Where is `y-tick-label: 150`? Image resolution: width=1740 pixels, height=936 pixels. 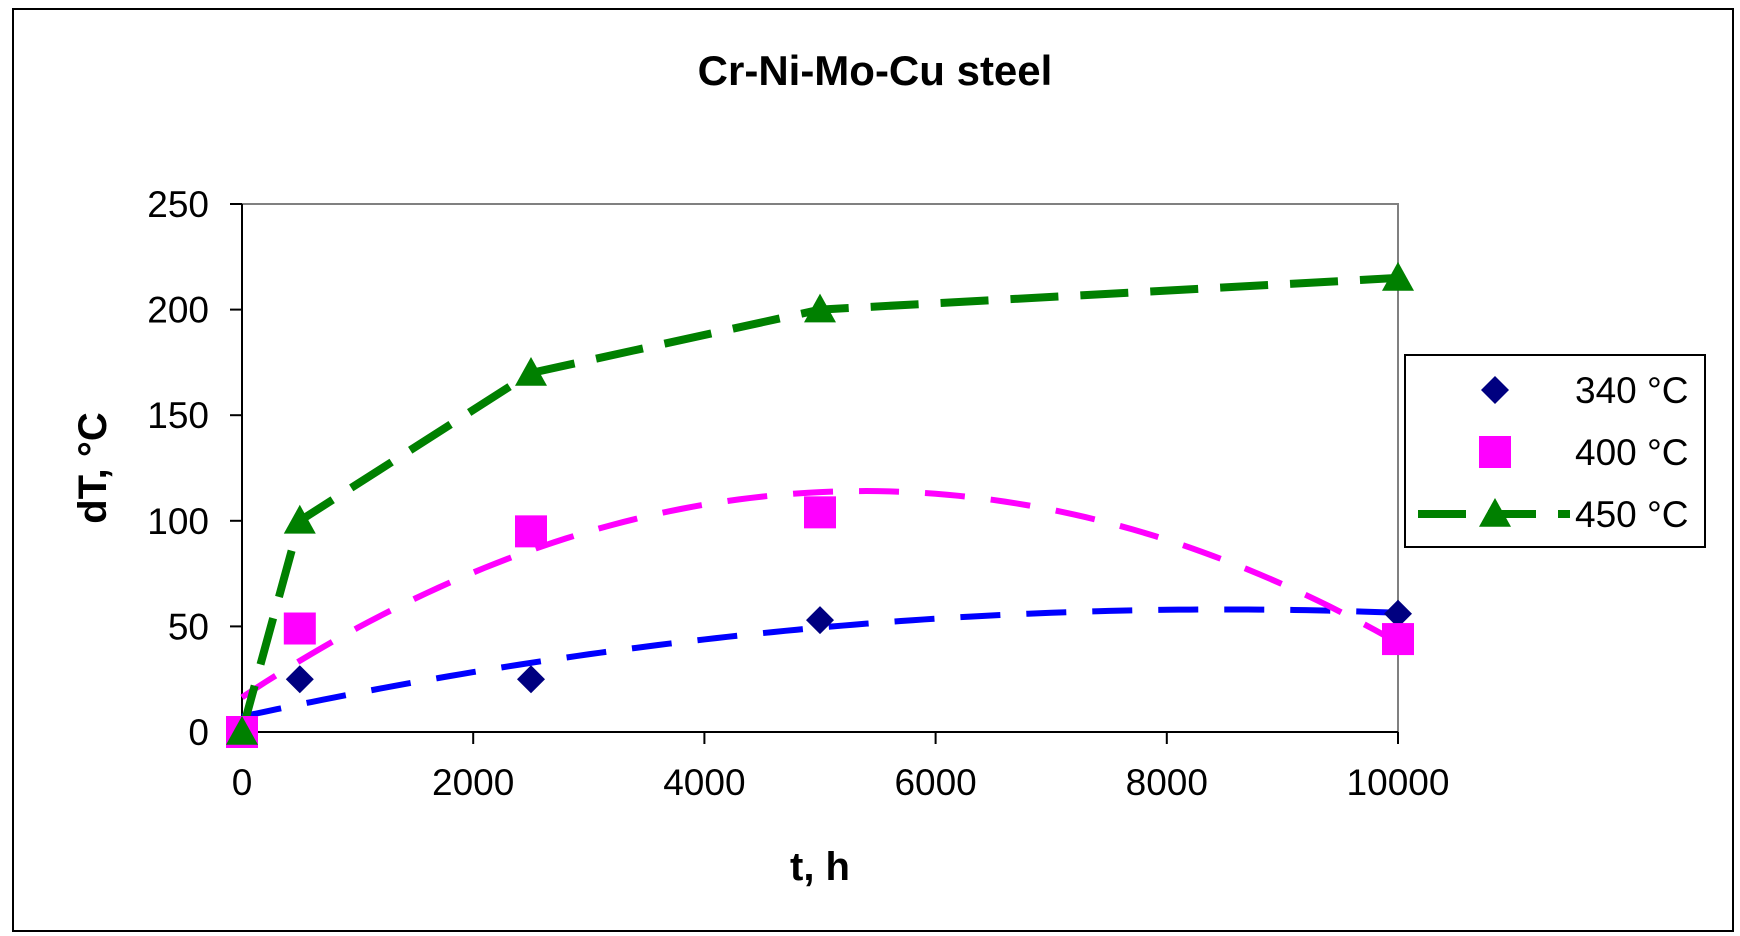 y-tick-label: 150 is located at coordinates (178, 415).